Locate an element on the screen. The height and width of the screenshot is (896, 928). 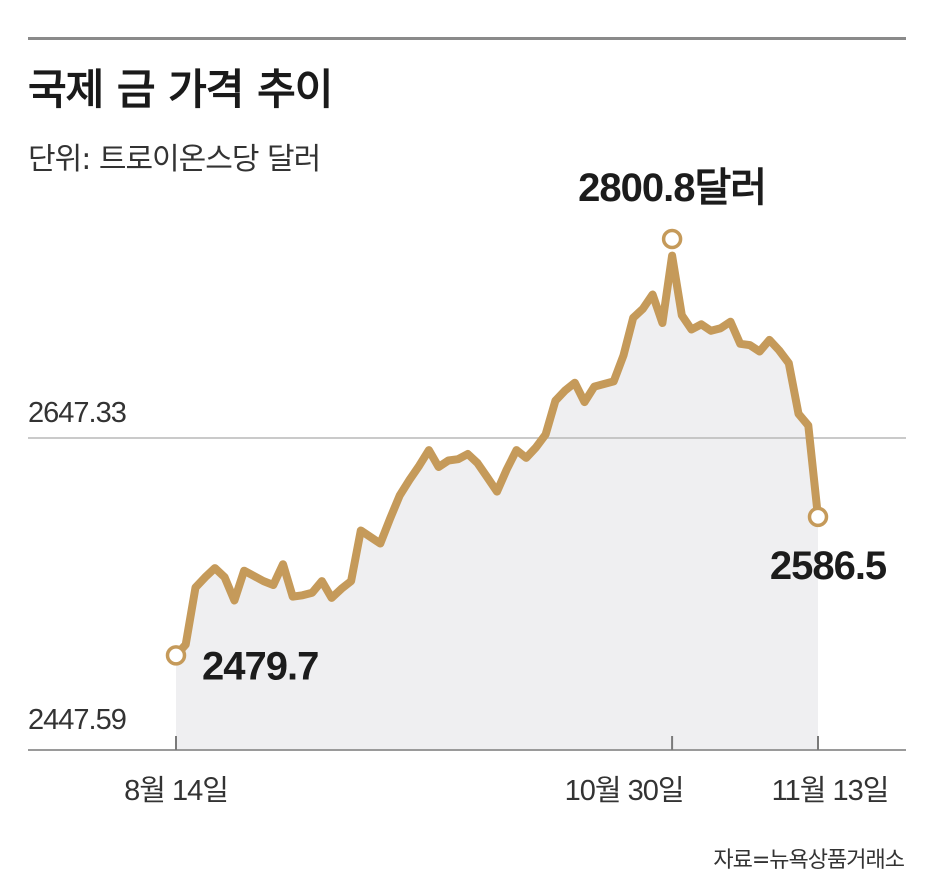
y-tick-label: 2647.33 is located at coordinates (77, 413).